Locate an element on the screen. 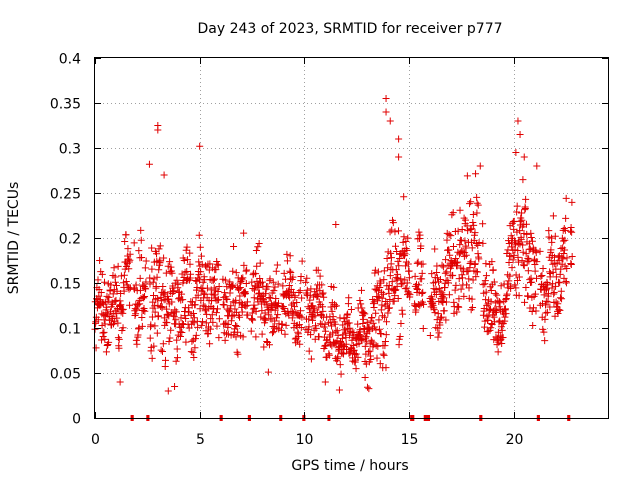 The image size is (640, 480). y-tick-label: 0.1 is located at coordinates (70, 330).